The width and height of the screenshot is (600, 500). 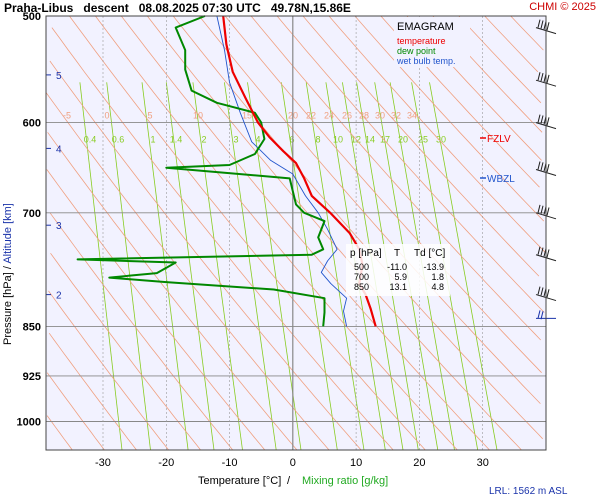 What do you see at coordinates (361, 277) in the screenshot?
I see `table-cell: 700` at bounding box center [361, 277].